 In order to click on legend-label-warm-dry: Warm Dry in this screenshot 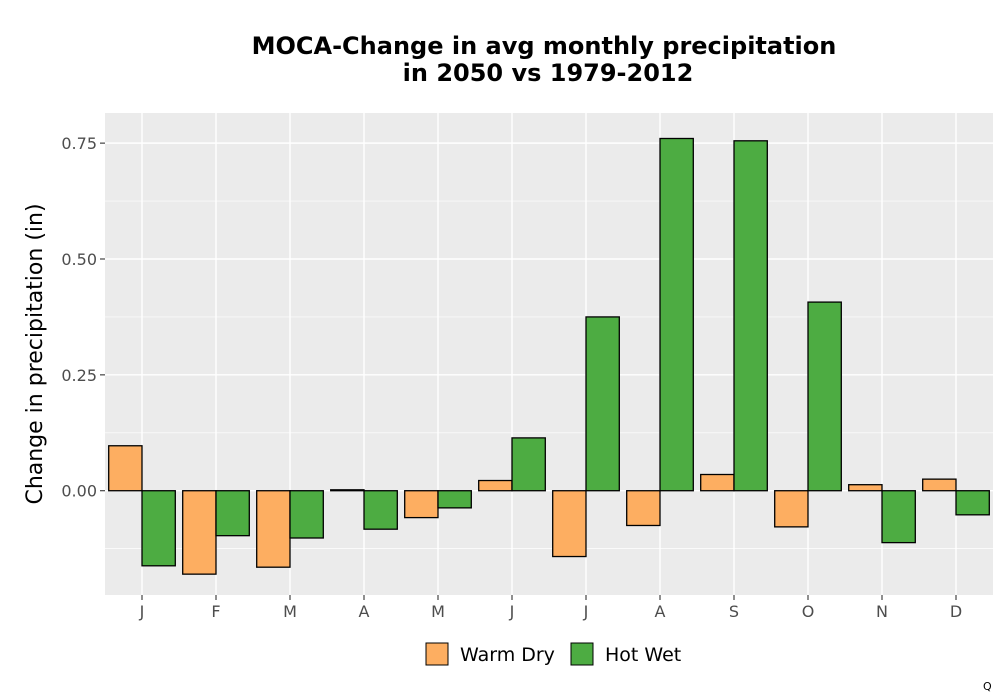, I will do `click(507, 655)`.